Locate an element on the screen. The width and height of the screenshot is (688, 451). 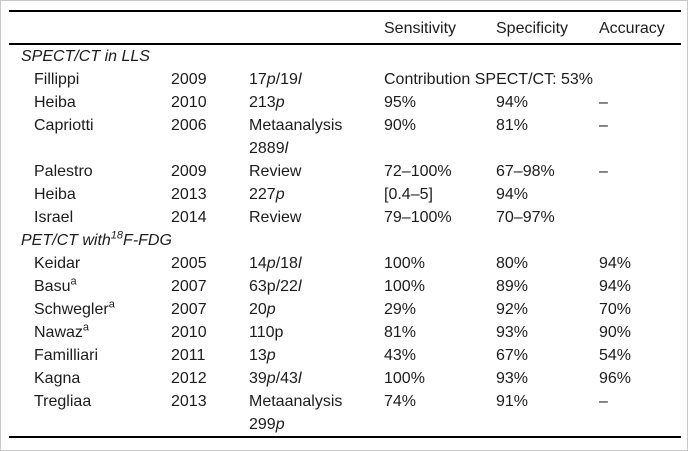
study-header is located at coordinates (316, 27).